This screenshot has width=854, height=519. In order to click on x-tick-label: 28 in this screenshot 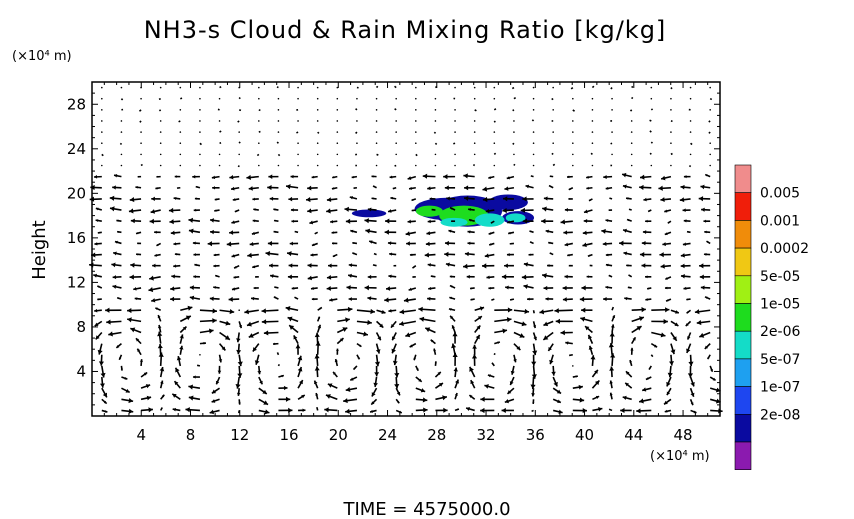, I will do `click(436, 435)`.